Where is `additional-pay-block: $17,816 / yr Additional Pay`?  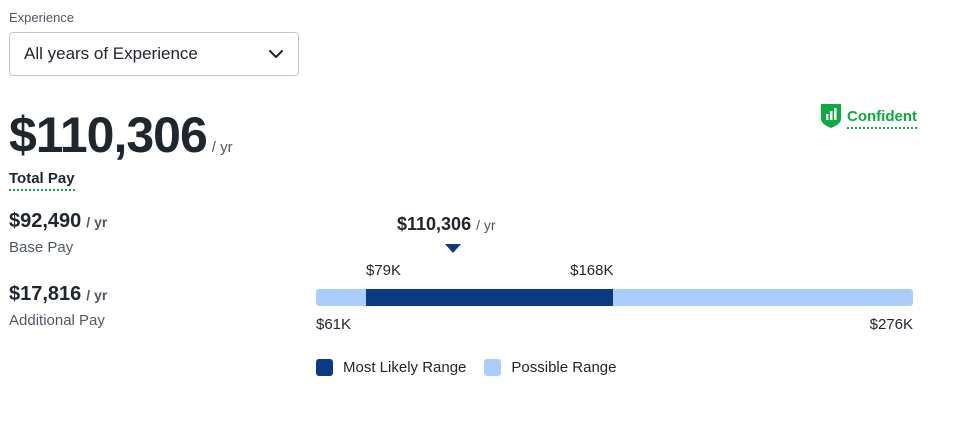
additional-pay-block: $17,816 / yr Additional Pay is located at coordinates (58, 306).